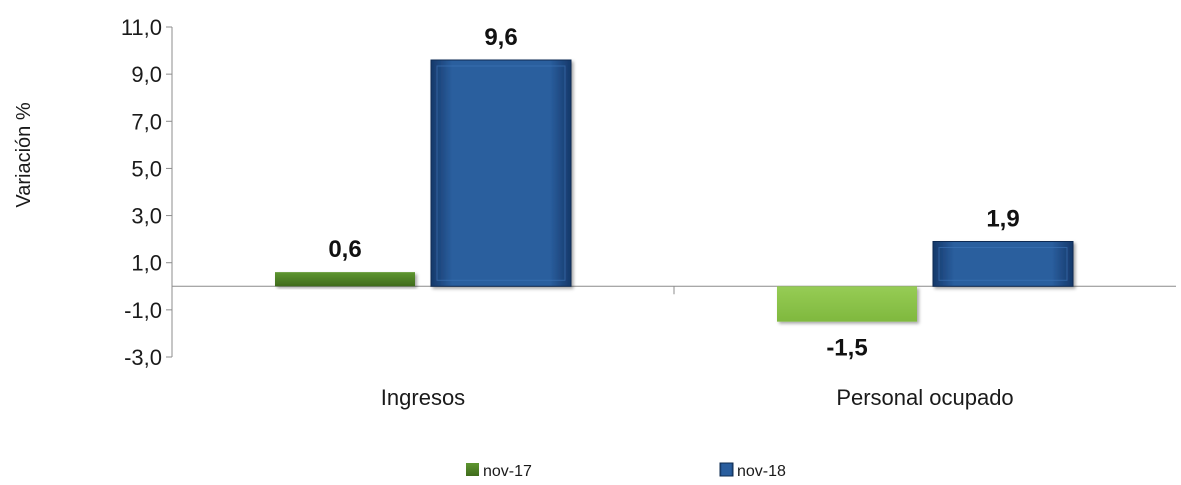 The width and height of the screenshot is (1181, 485). I want to click on y-tick-label: -1,0, so click(143, 310).